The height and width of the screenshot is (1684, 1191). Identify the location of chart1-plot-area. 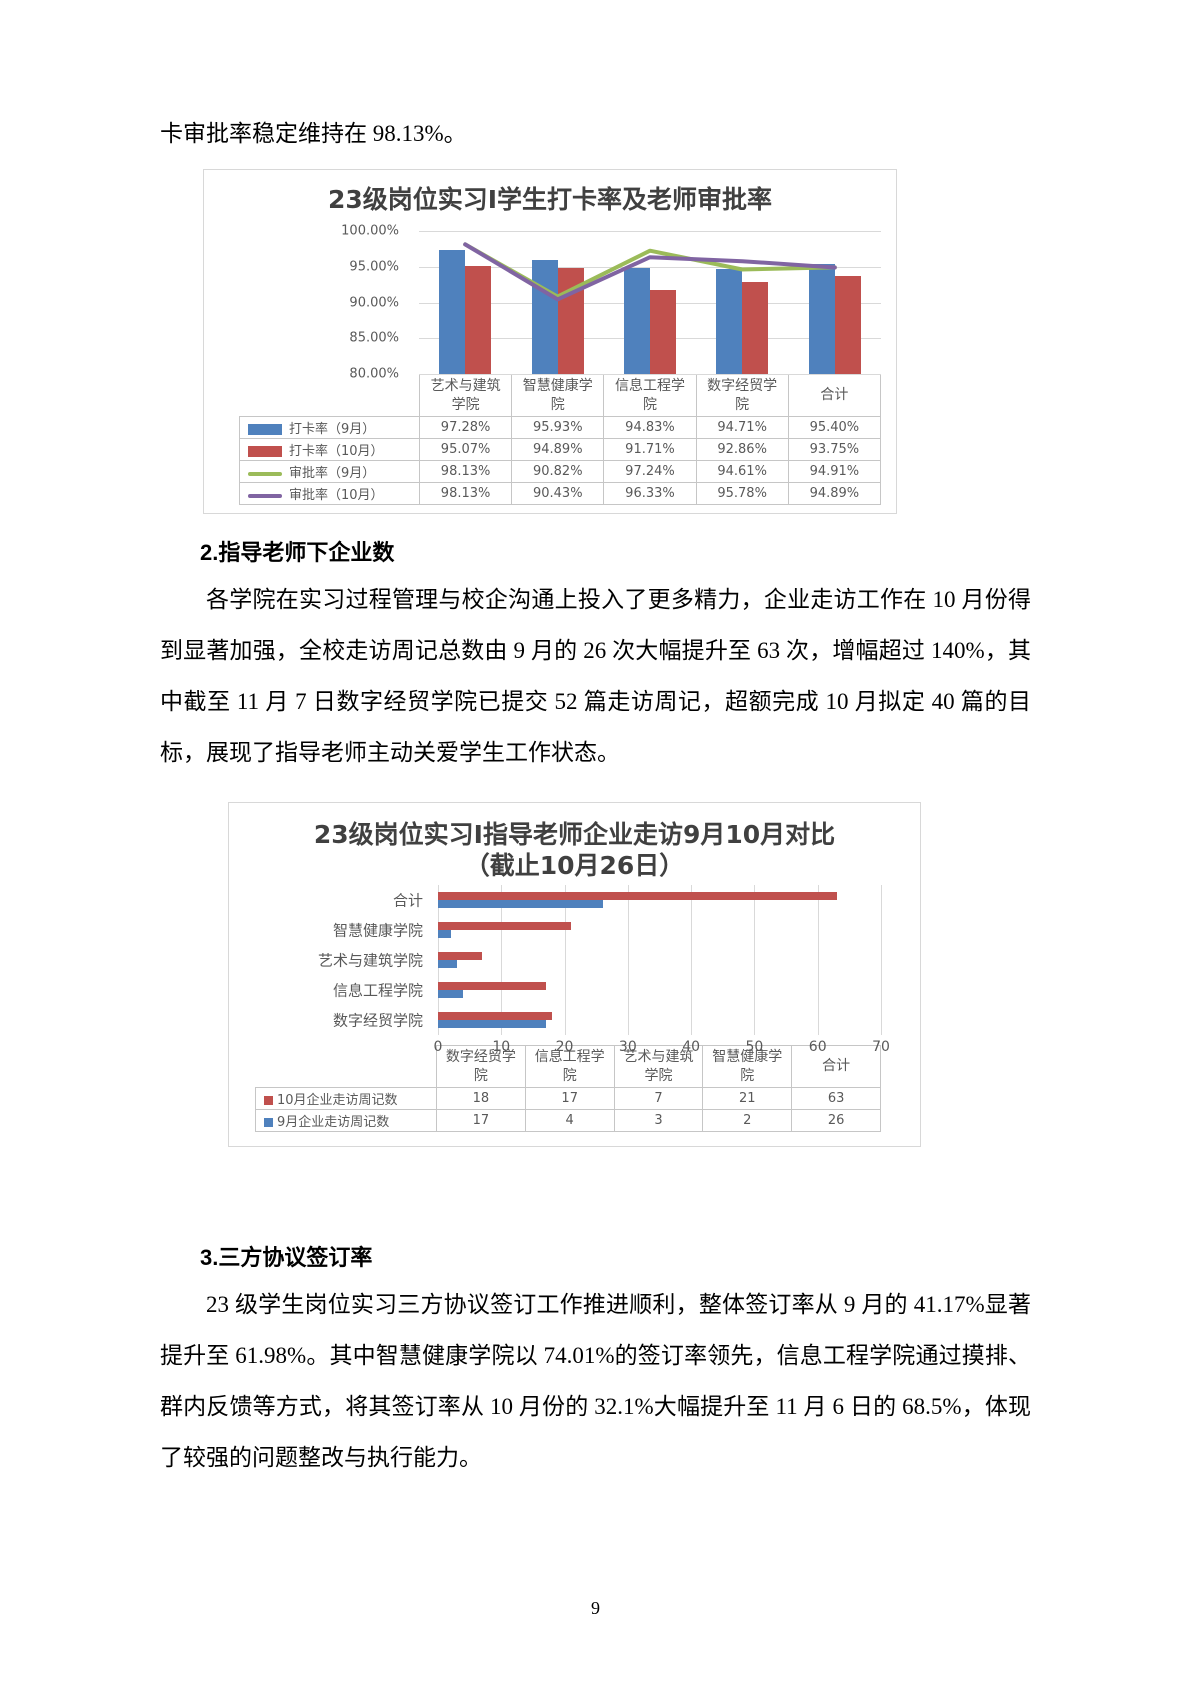
(650, 303).